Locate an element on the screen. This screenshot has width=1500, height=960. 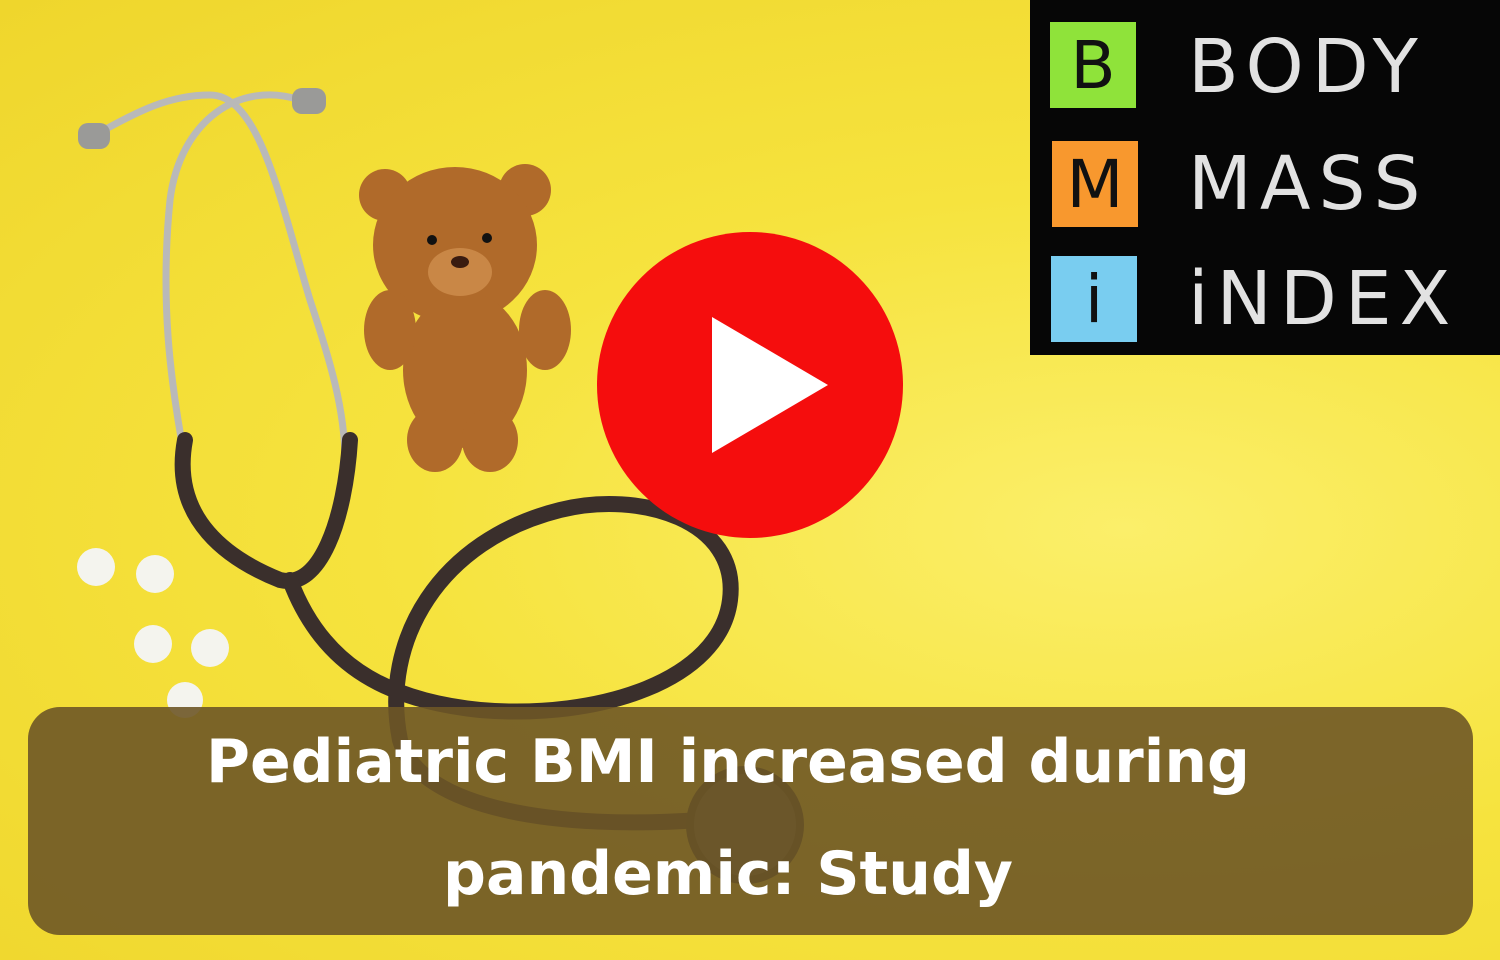
word-mass: MASS is located at coordinates (1308, 184).